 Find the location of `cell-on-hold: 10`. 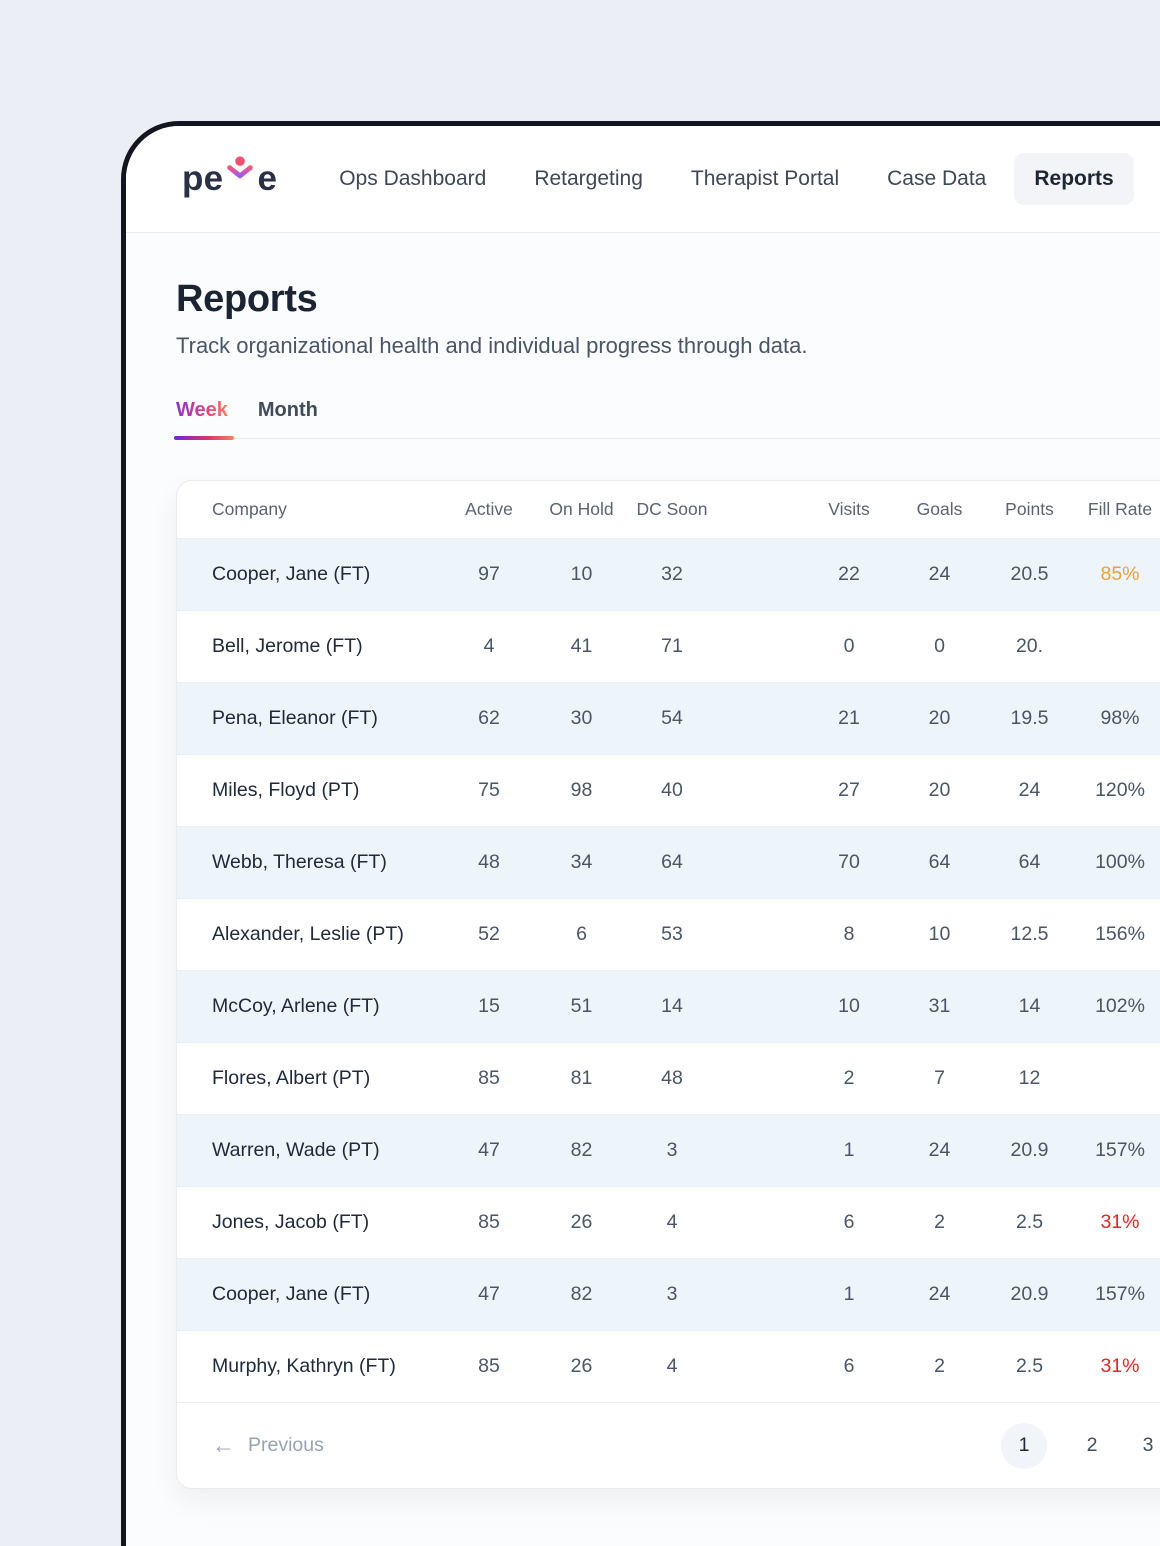

cell-on-hold: 10 is located at coordinates (581, 574).